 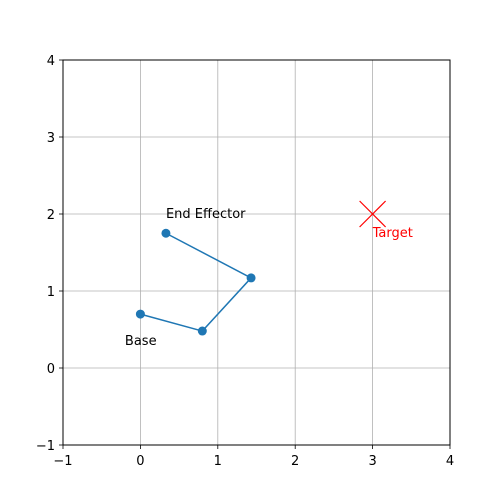 I want to click on arm-series, so click(x=195, y=282).